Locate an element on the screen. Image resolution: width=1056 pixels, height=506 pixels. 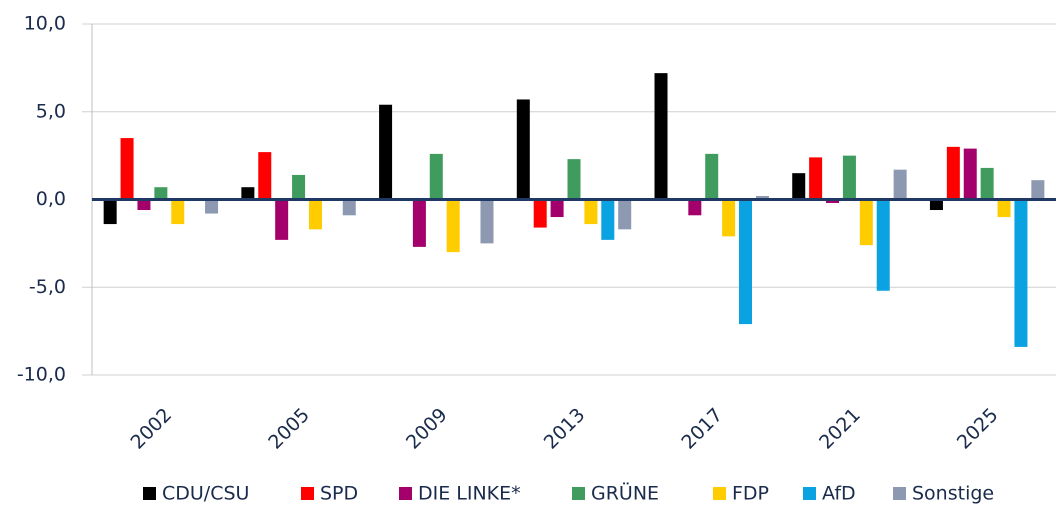
x-tick-label: 2005 is located at coordinates (289, 429).